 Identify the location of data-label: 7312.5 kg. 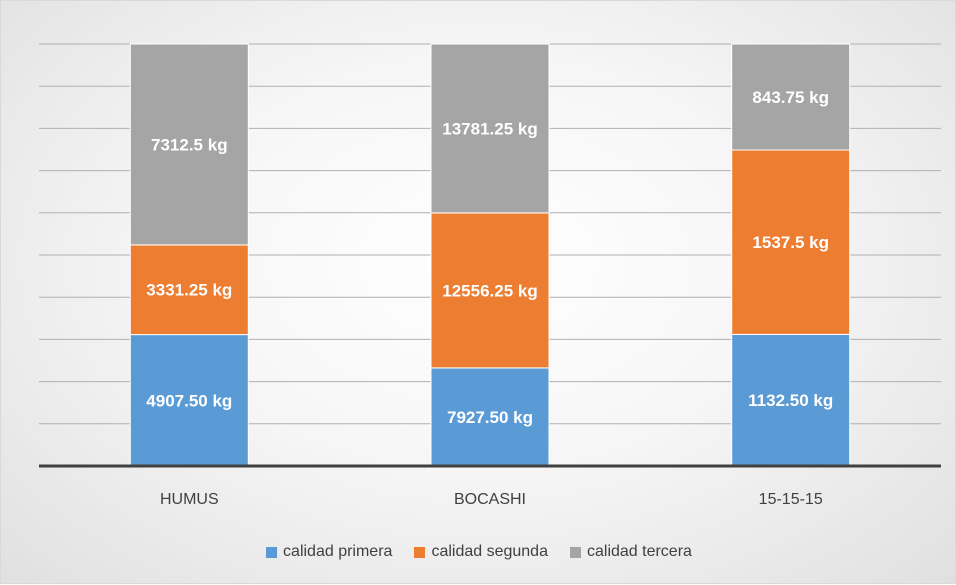
(189, 144).